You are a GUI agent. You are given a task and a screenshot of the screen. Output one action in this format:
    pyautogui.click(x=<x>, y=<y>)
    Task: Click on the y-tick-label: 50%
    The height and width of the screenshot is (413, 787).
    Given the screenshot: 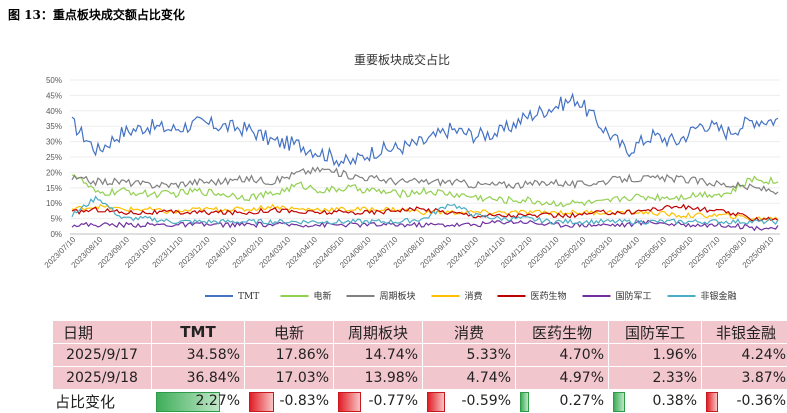 What is the action you would take?
    pyautogui.click(x=54, y=80)
    